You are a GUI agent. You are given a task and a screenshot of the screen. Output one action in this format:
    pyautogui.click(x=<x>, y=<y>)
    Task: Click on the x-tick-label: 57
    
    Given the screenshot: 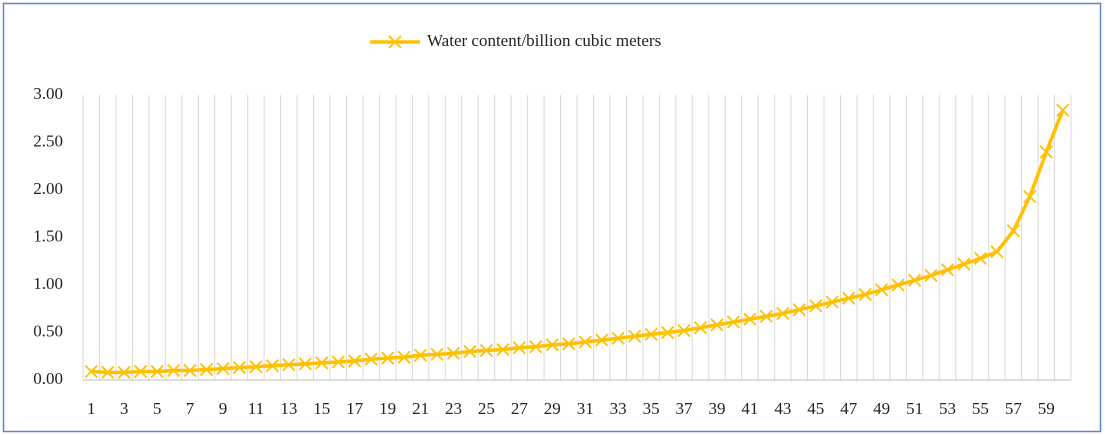 What is the action you would take?
    pyautogui.click(x=1014, y=408)
    